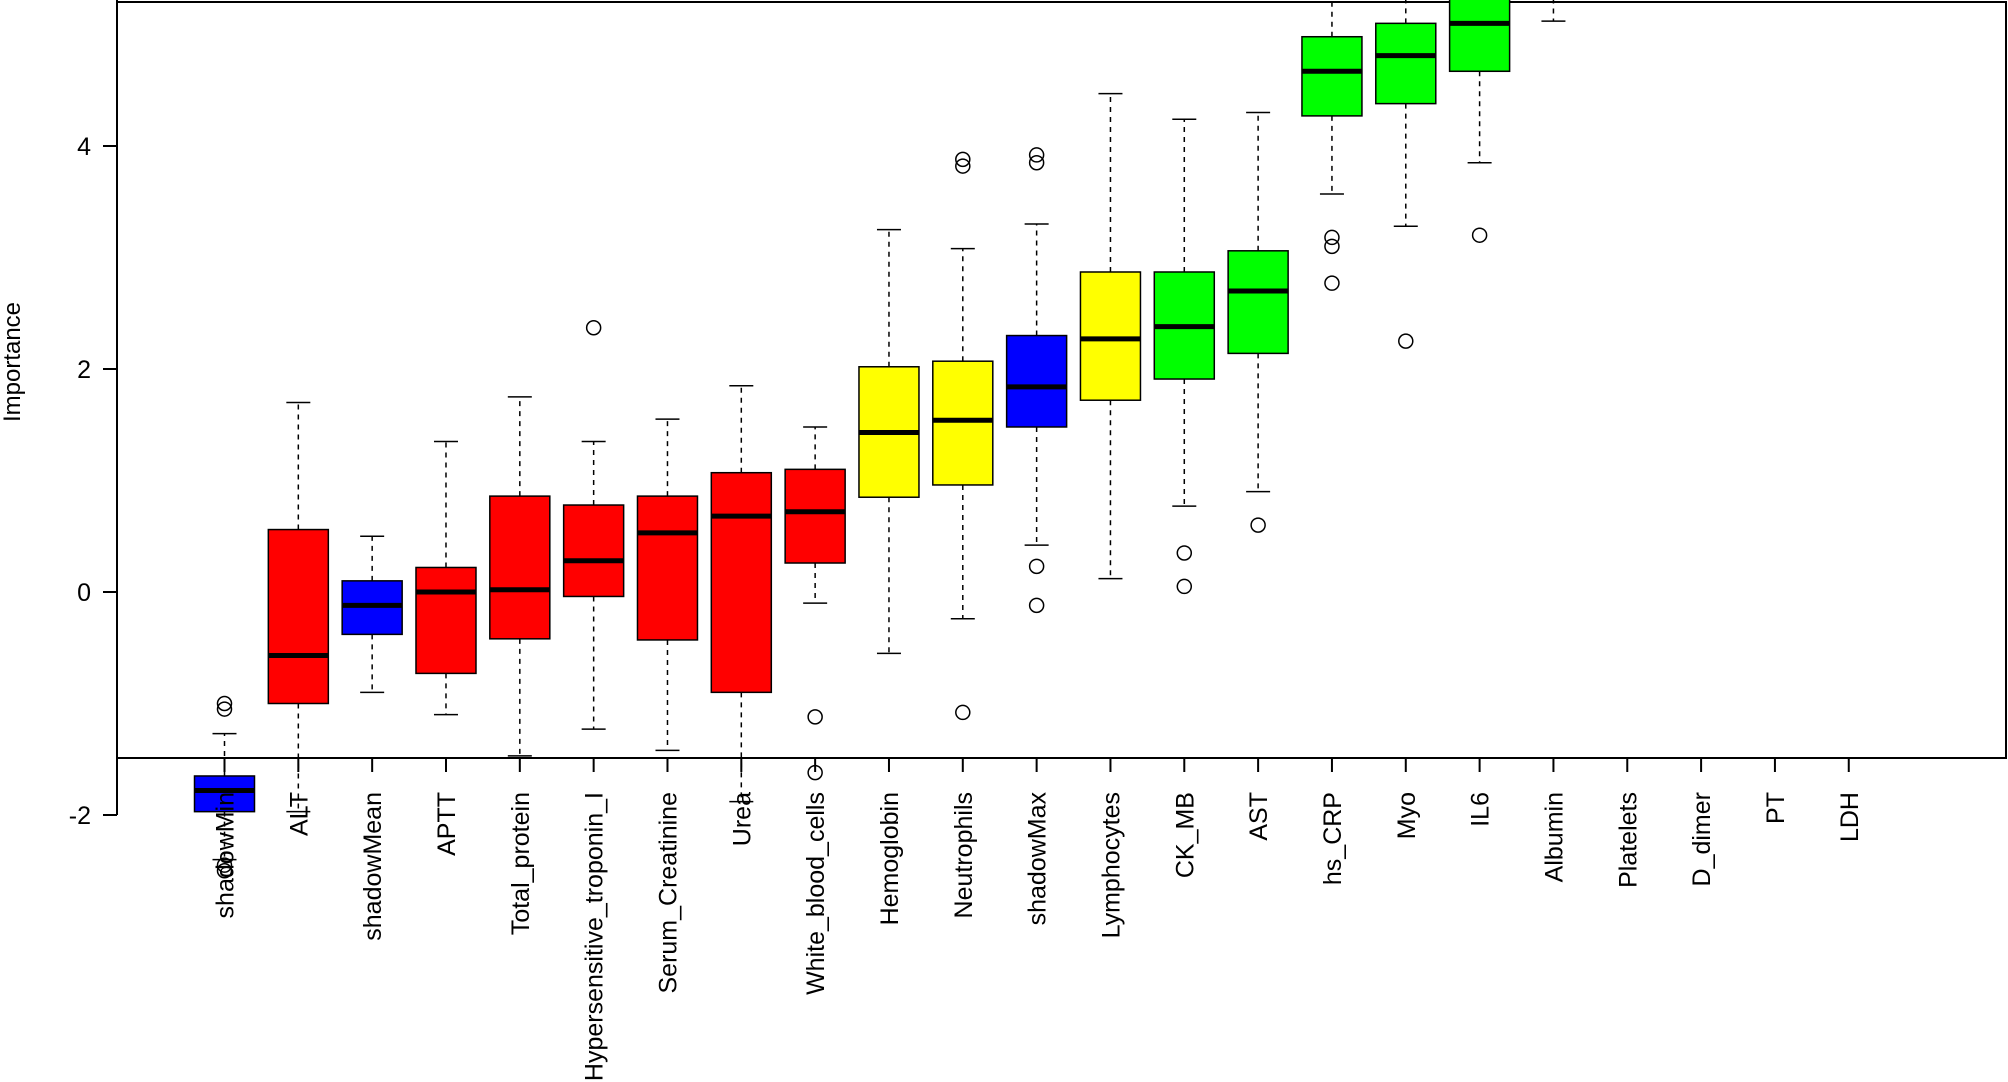 This screenshot has width=2008, height=1082. Describe the element at coordinates (1333, 838) in the screenshot. I see `x-tick-label: hs_CRP` at that location.